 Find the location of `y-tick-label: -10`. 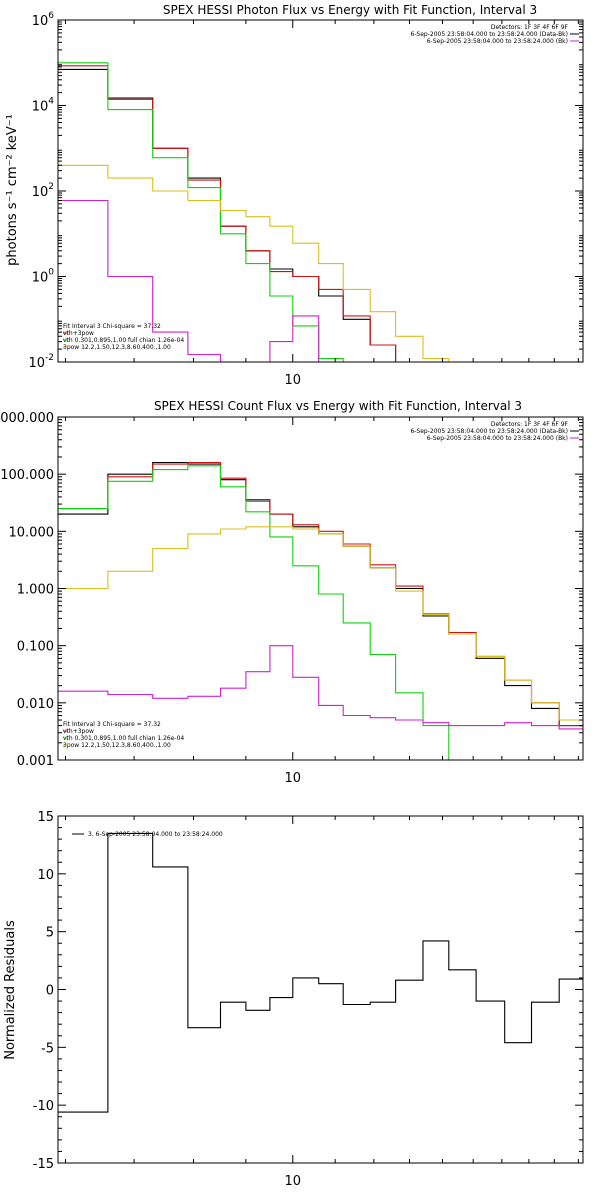

y-tick-label: -10 is located at coordinates (43, 1106).